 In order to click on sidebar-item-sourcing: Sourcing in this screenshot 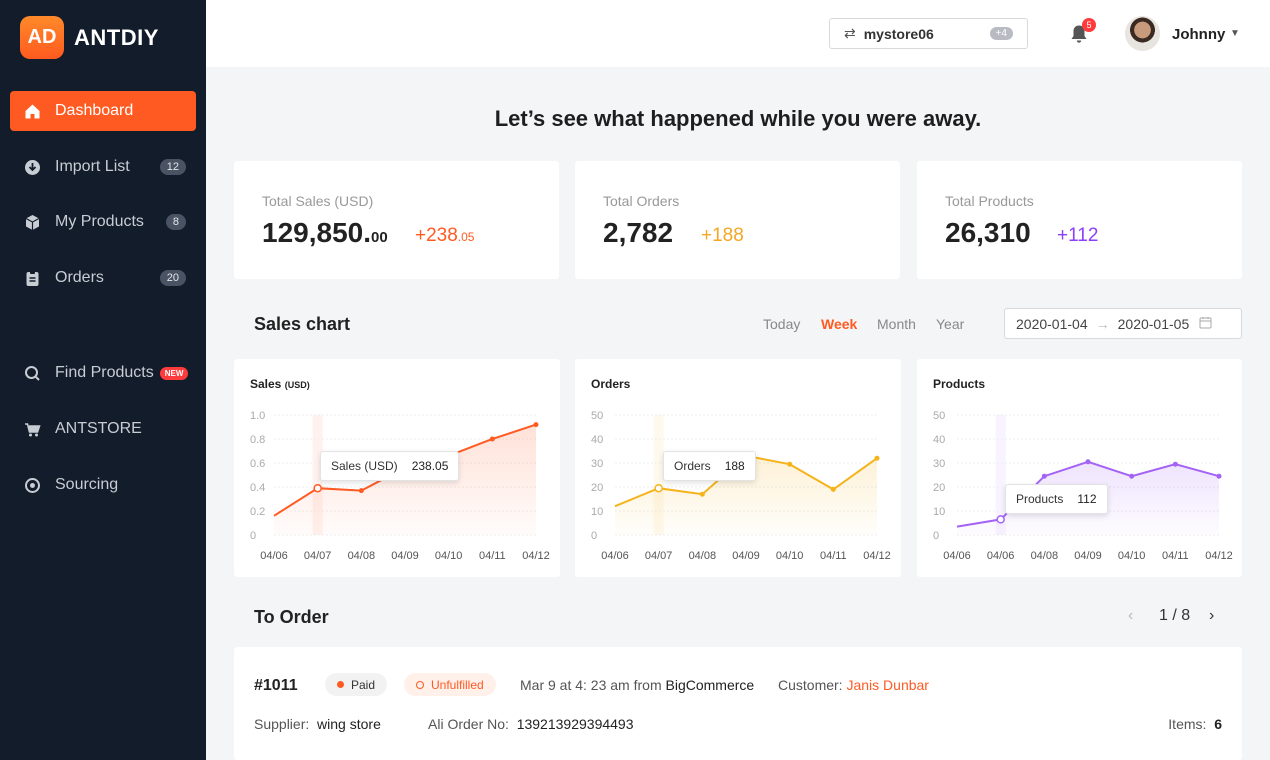, I will do `click(103, 485)`.